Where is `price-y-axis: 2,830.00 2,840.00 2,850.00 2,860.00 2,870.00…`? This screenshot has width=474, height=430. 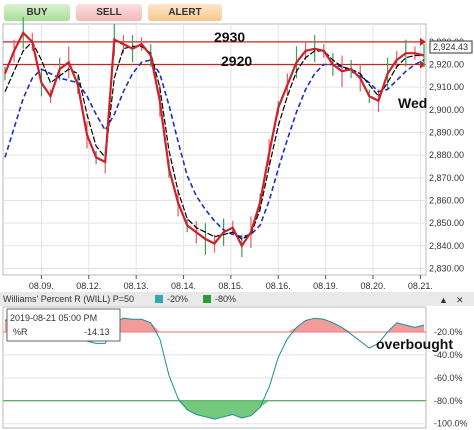 price-y-axis: 2,830.00 2,840.00 2,850.00 2,860.00 2,870.00… is located at coordinates (446, 155).